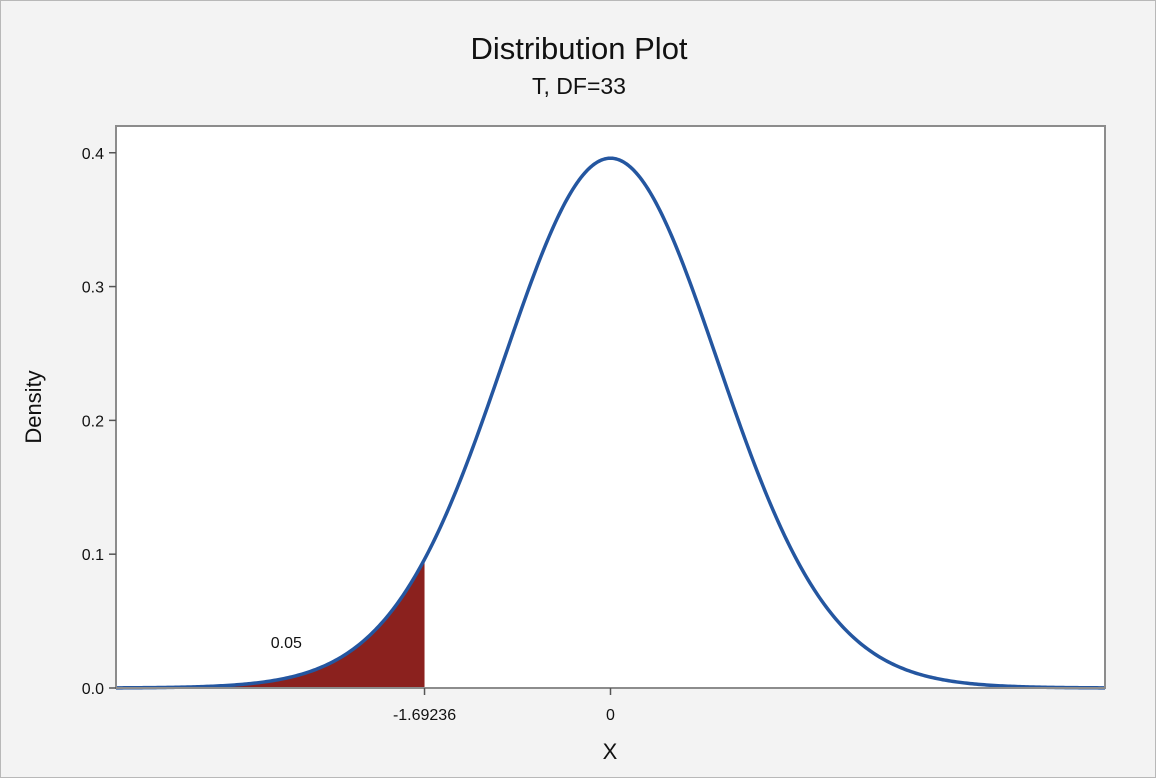 This screenshot has height=779, width=1156. I want to click on y-tick-label: 0.0, so click(93, 689).